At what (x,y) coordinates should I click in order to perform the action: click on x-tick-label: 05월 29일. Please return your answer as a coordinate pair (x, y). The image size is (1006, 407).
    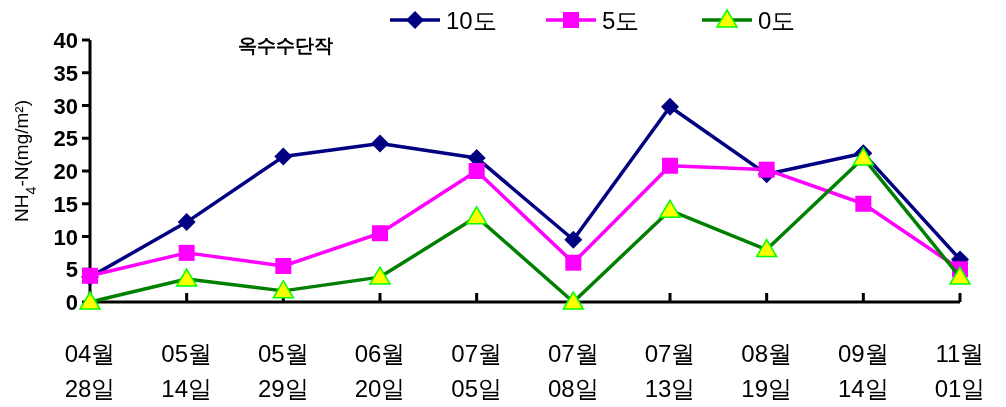
    Looking at the image, I should click on (283, 371).